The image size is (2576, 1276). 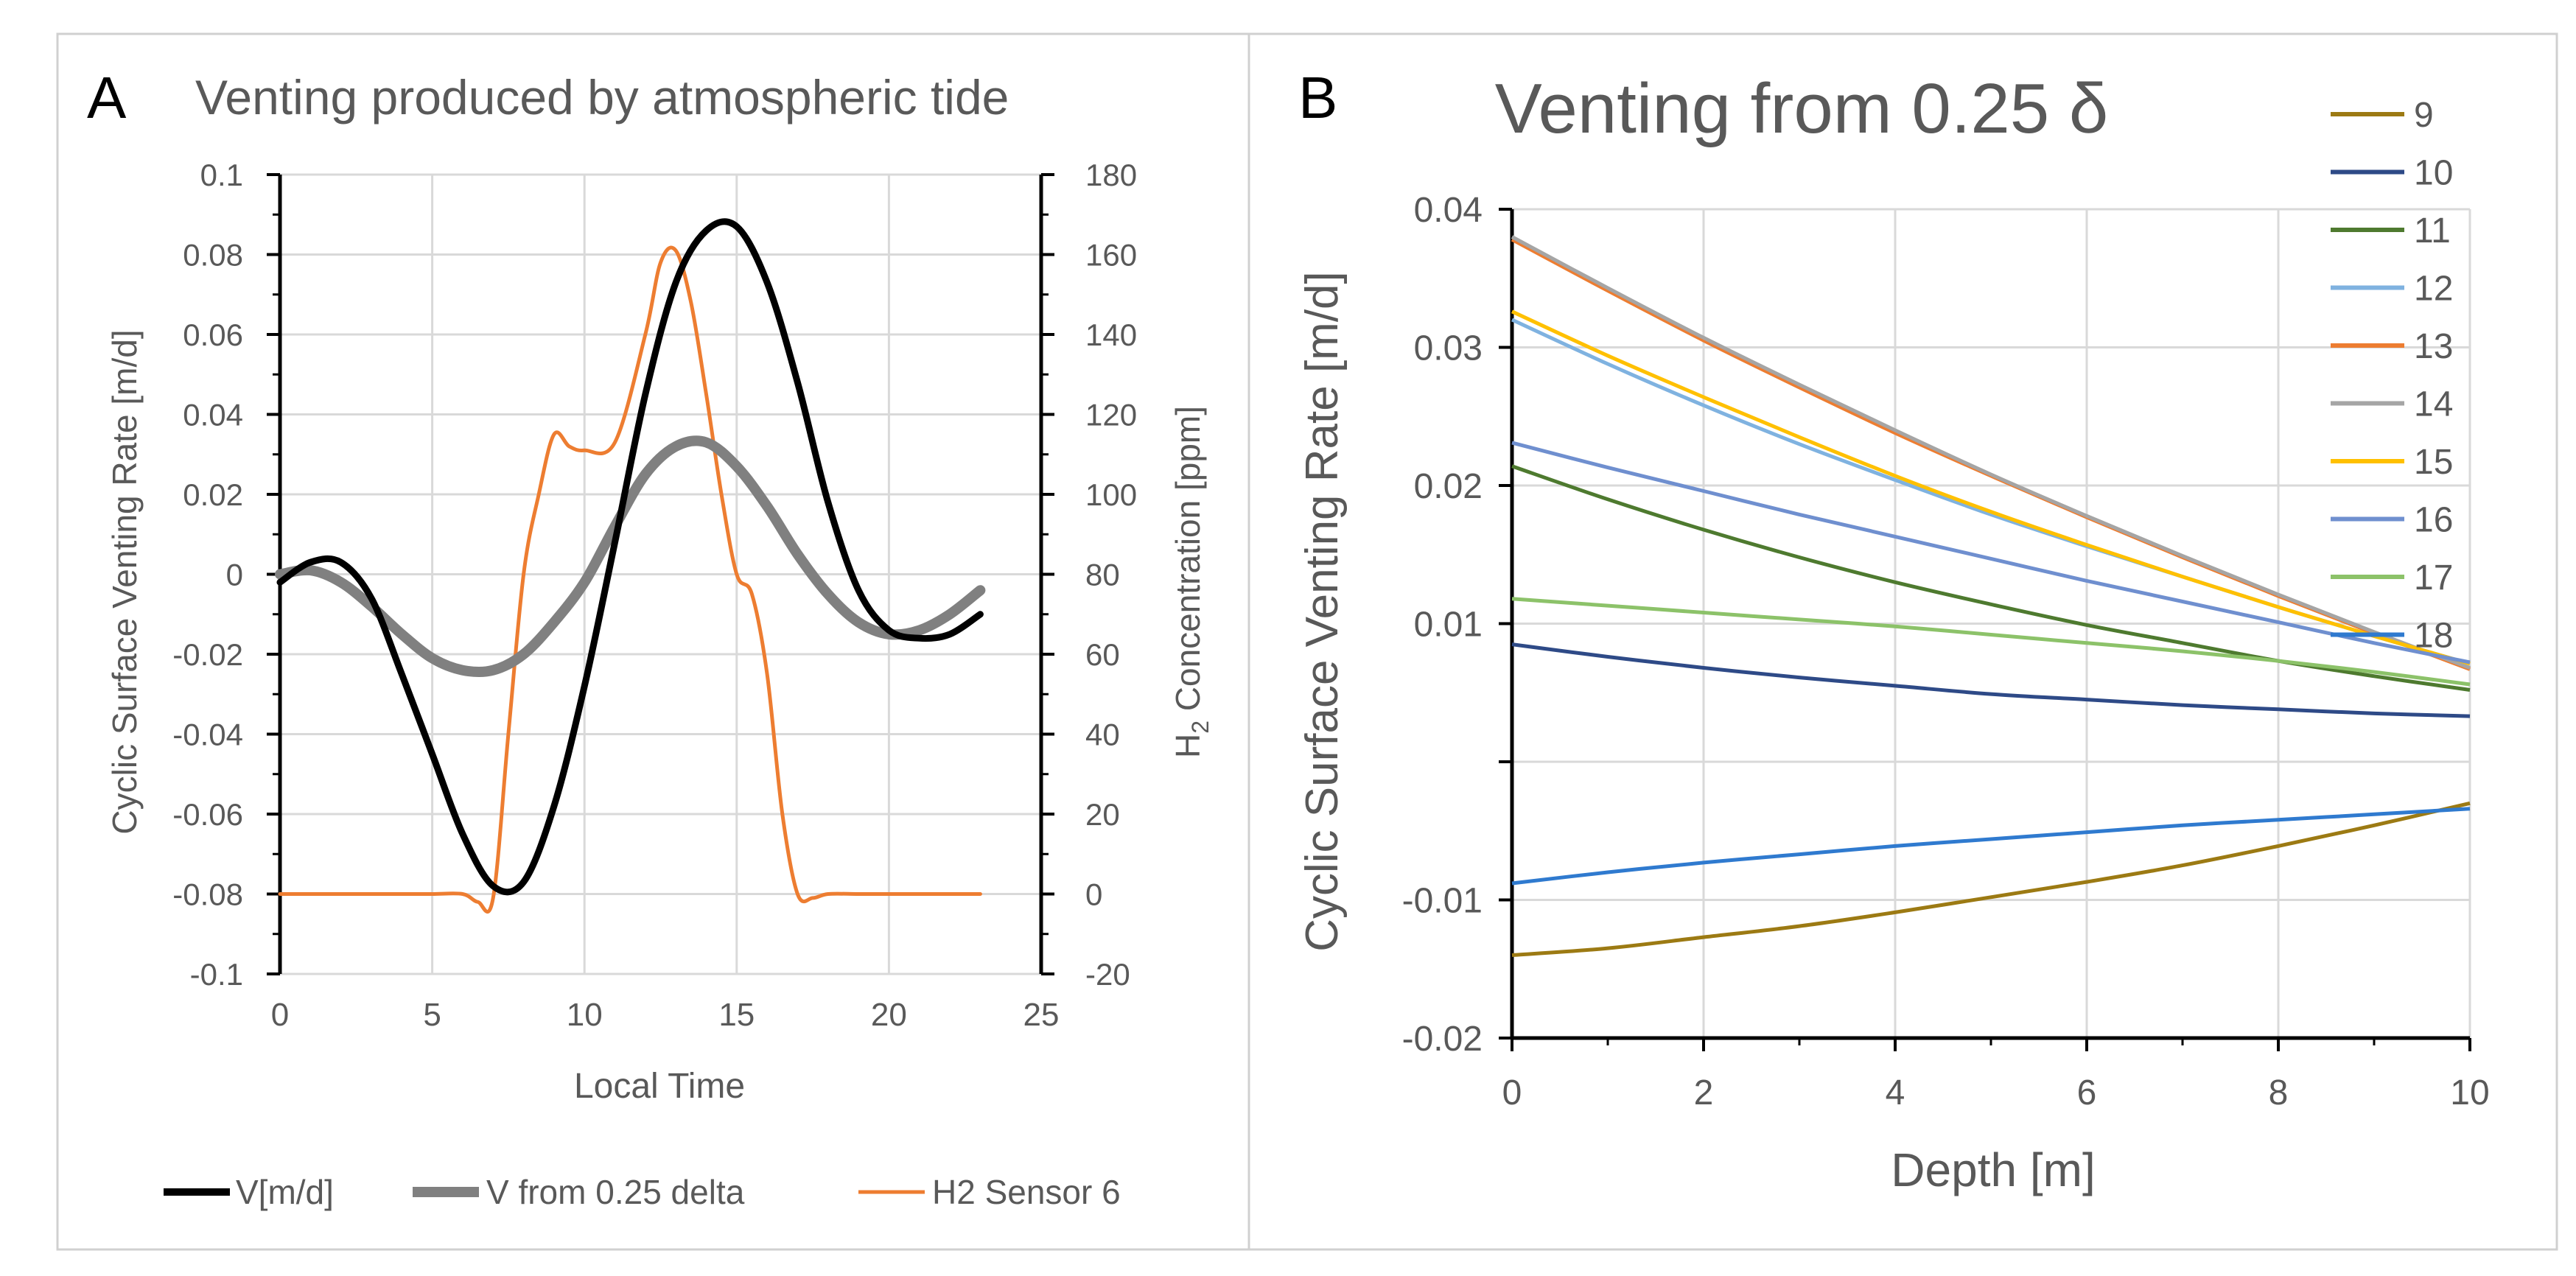 What do you see at coordinates (221, 175) in the screenshot?
I see `y-tick-label: 0.1` at bounding box center [221, 175].